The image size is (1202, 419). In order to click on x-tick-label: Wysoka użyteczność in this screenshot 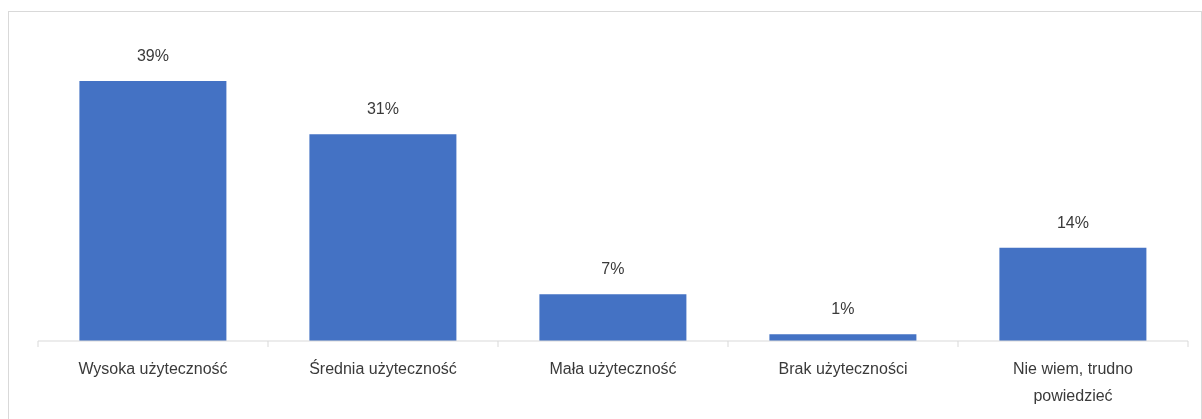, I will do `click(153, 369)`.